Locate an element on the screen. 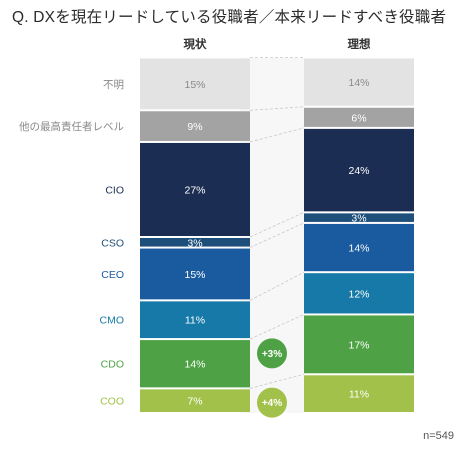 Image resolution: width=466 pixels, height=450 pixels. value-label-coo-0: 7% is located at coordinates (194, 402).